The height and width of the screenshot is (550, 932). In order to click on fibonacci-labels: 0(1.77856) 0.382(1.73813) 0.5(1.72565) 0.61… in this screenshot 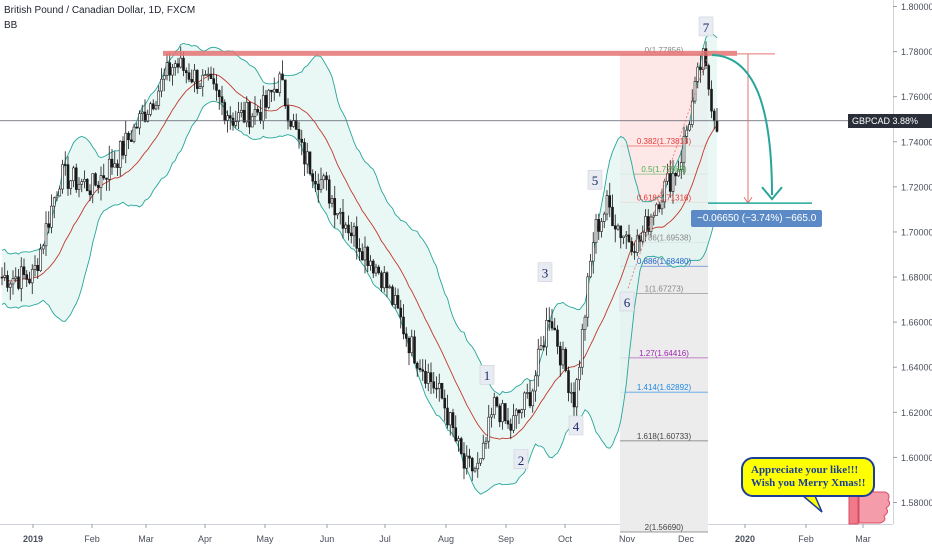, I will do `click(664, 289)`.